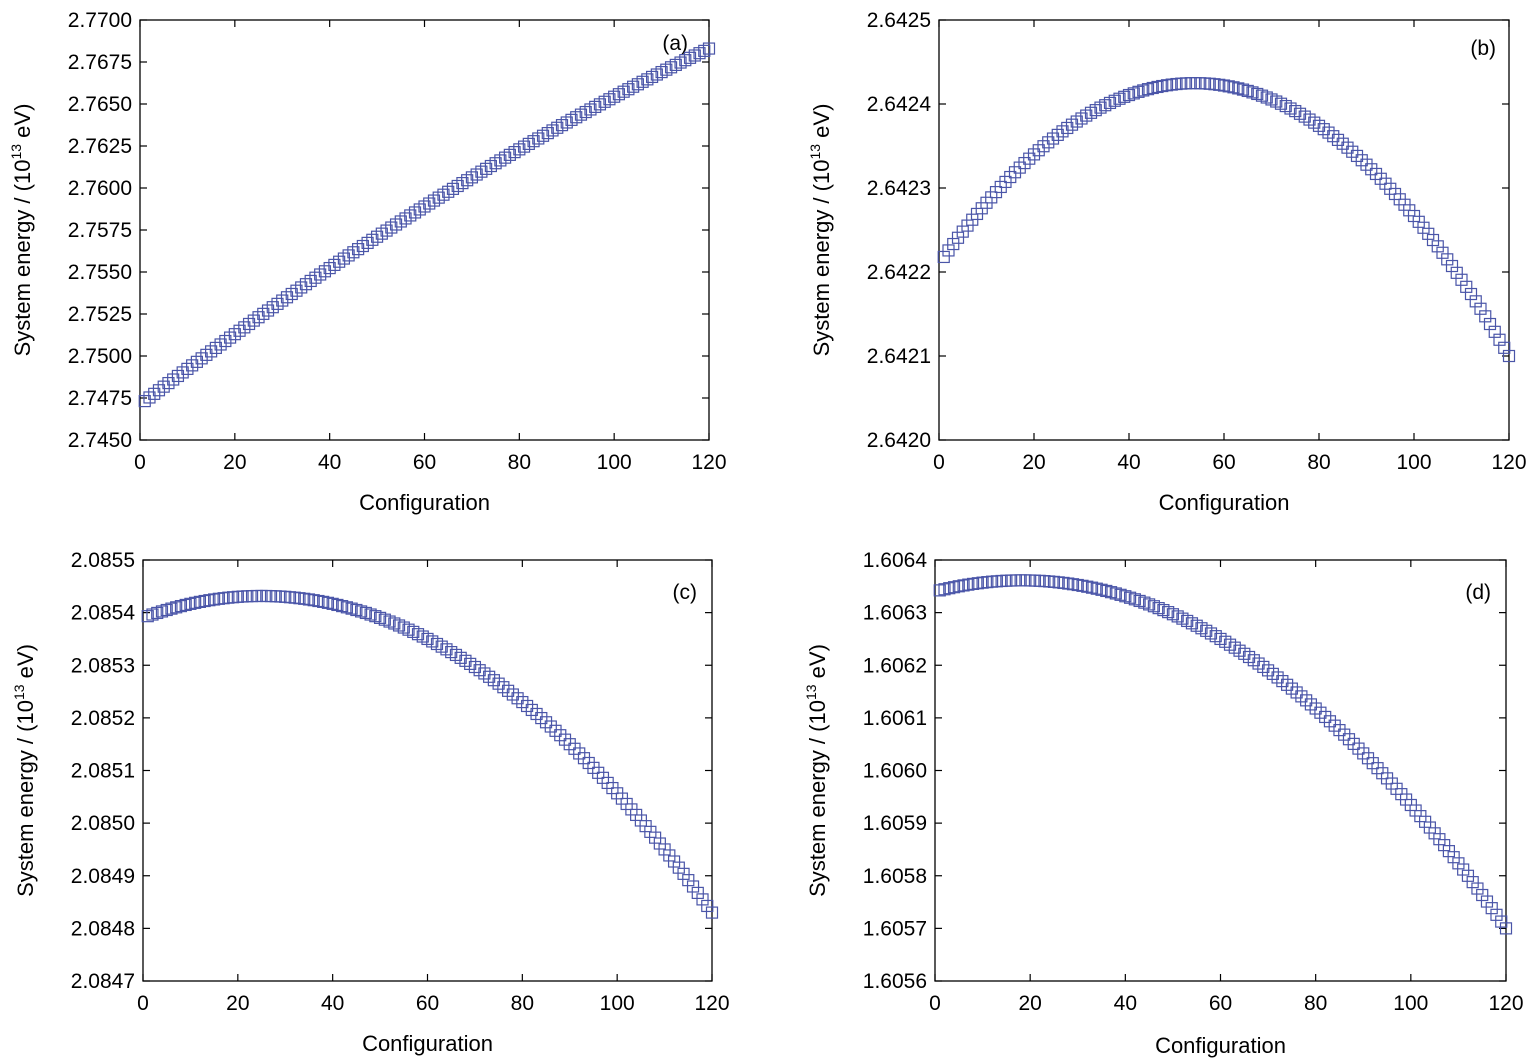 Image resolution: width=1532 pixels, height=1063 pixels. I want to click on y-tick-label: 2.7625, so click(100, 146).